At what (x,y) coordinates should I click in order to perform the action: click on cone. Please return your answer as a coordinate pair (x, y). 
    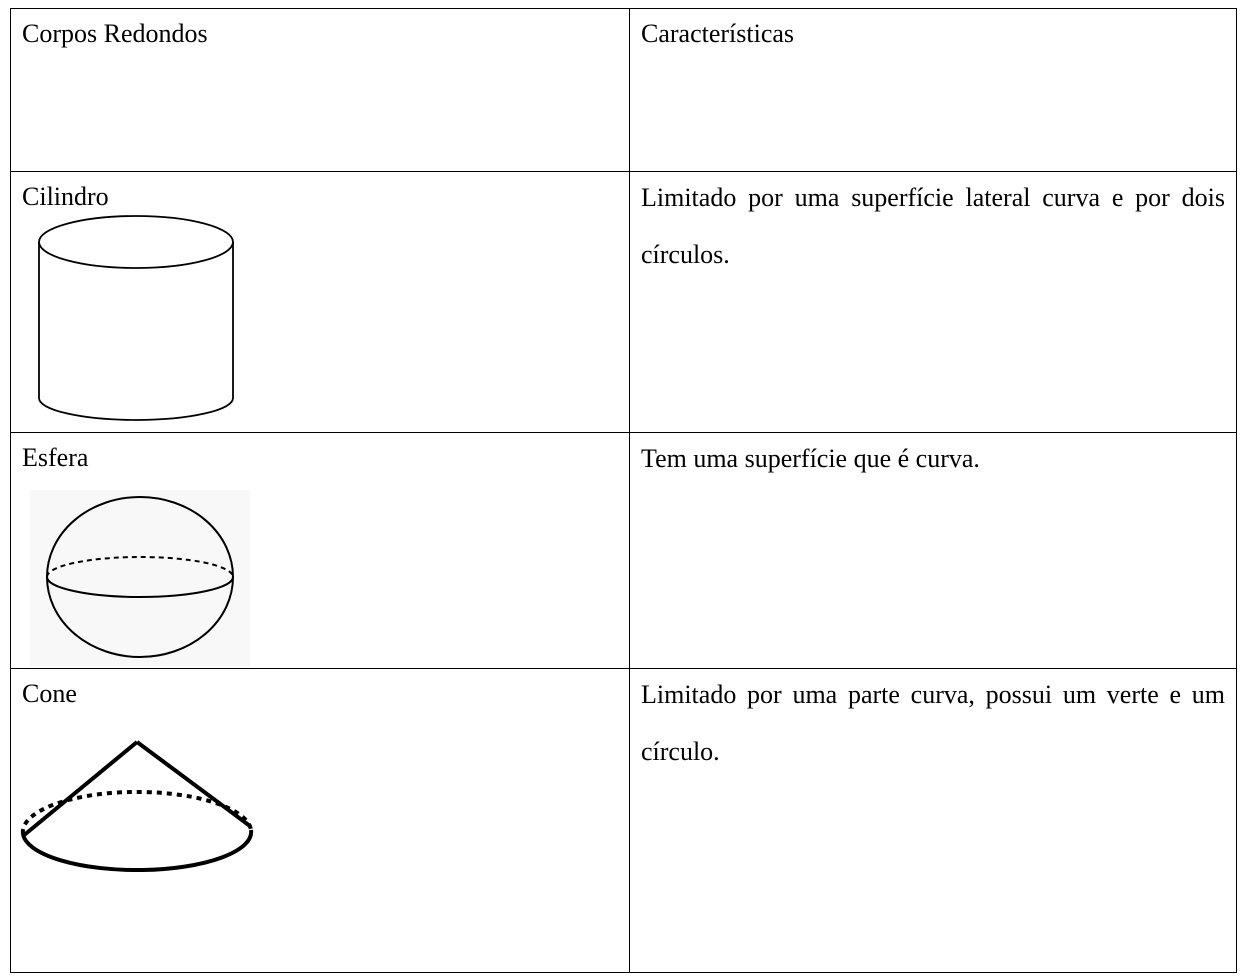
    Looking at the image, I should click on (137, 806).